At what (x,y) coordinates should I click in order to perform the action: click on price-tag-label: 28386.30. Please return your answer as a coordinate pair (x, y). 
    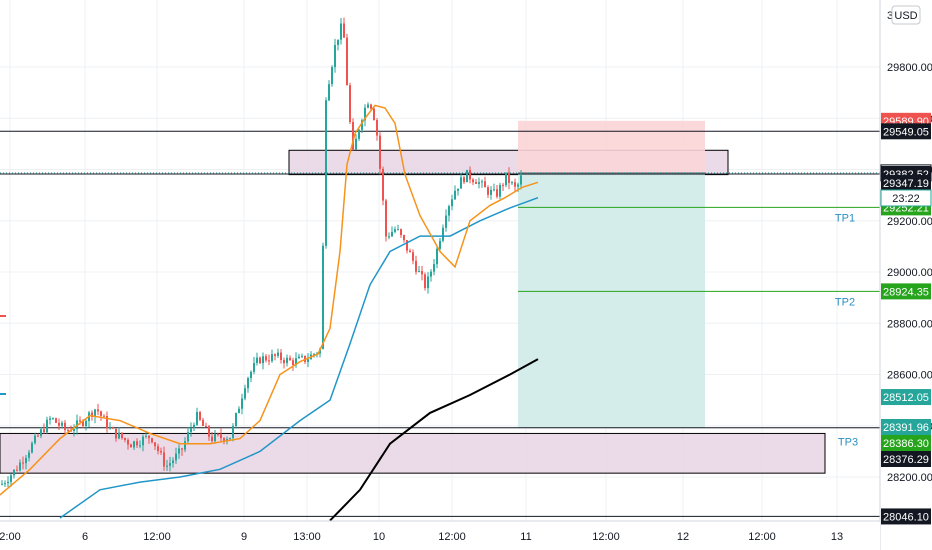
    Looking at the image, I should click on (906, 444).